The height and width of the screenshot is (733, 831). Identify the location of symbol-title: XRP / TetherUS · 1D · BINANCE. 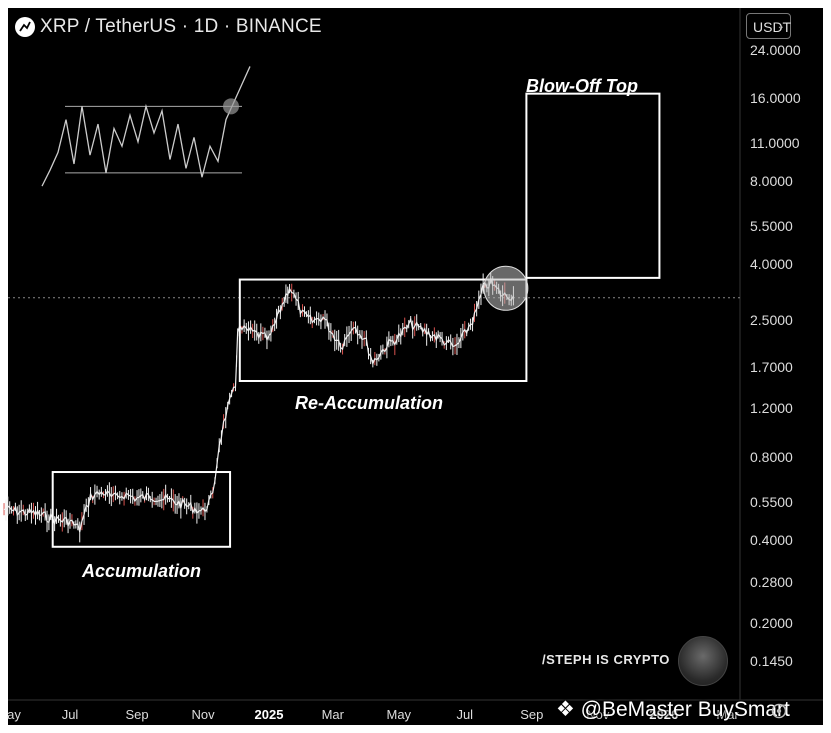
(181, 26).